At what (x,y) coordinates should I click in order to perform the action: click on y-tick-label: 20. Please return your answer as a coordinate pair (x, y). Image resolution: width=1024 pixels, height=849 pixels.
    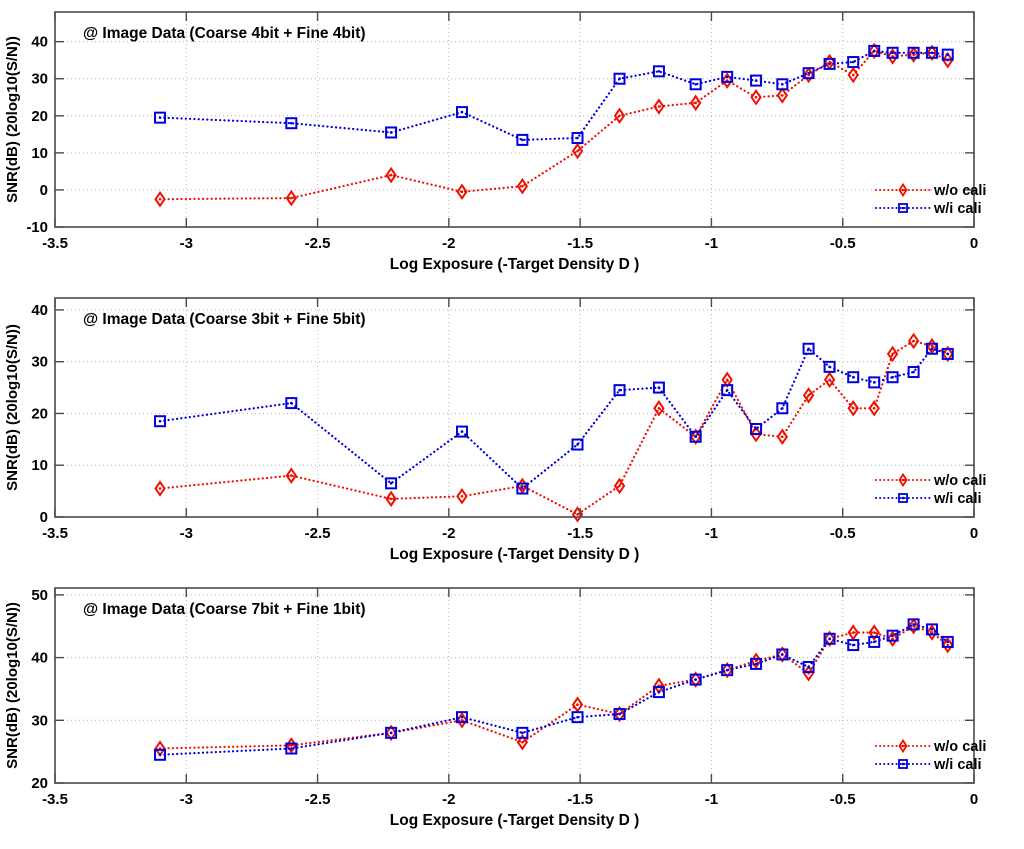
    Looking at the image, I should click on (39, 783).